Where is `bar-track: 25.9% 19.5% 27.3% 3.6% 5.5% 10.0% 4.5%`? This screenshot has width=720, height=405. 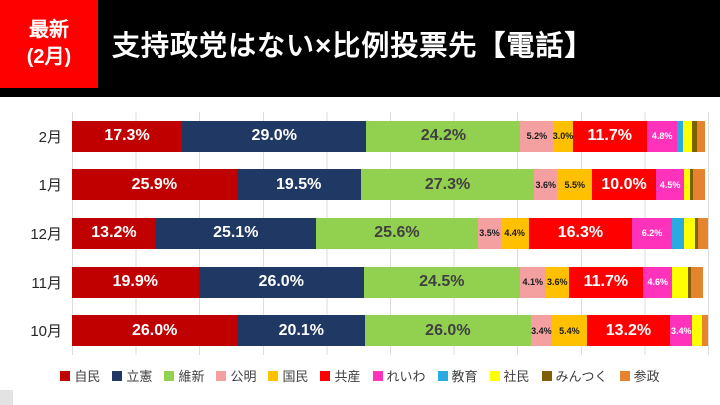
bar-track: 25.9% 19.5% 27.3% 3.6% 5.5% 10.0% 4.5% is located at coordinates (390, 185).